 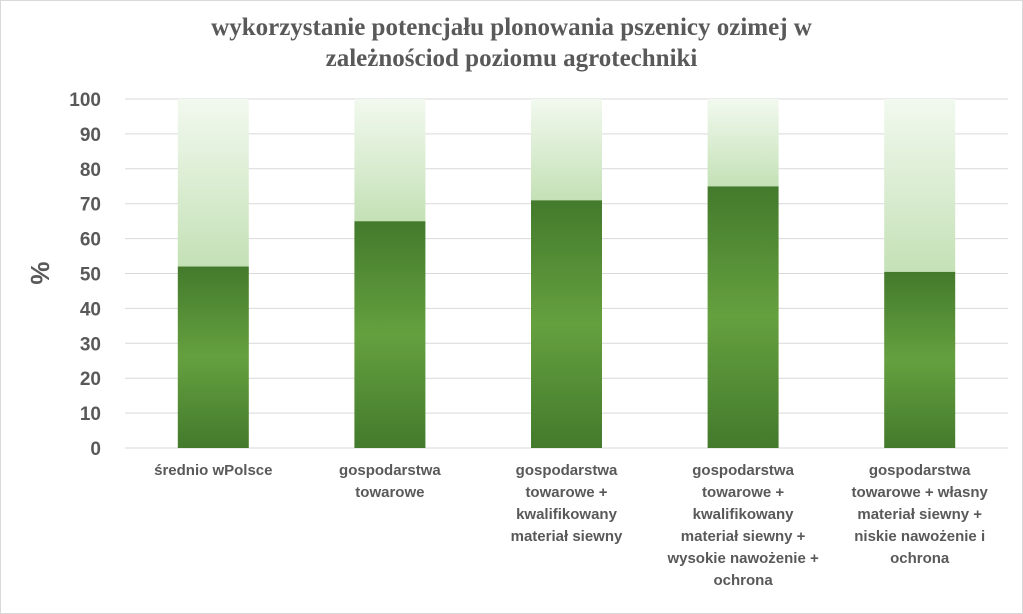 I want to click on y-tick-label: 100, so click(x=85, y=100).